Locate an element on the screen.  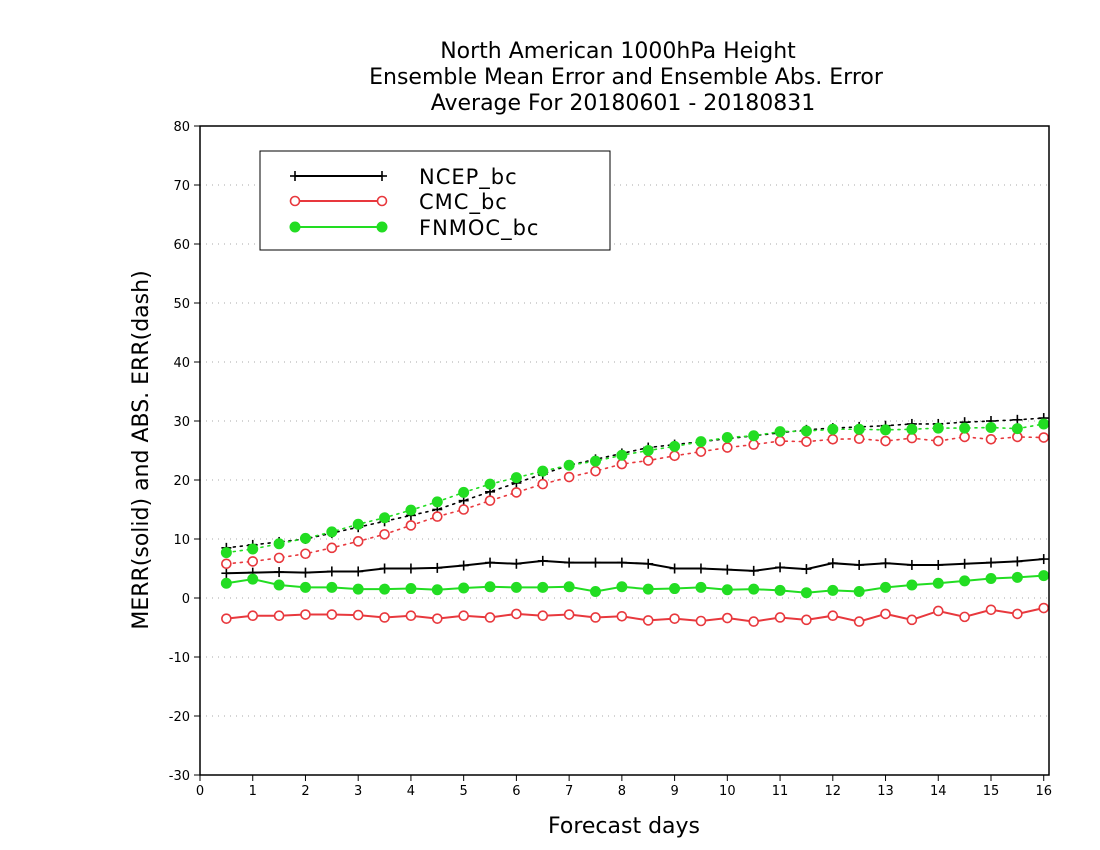
x-tick-label: 15 is located at coordinates (991, 791).